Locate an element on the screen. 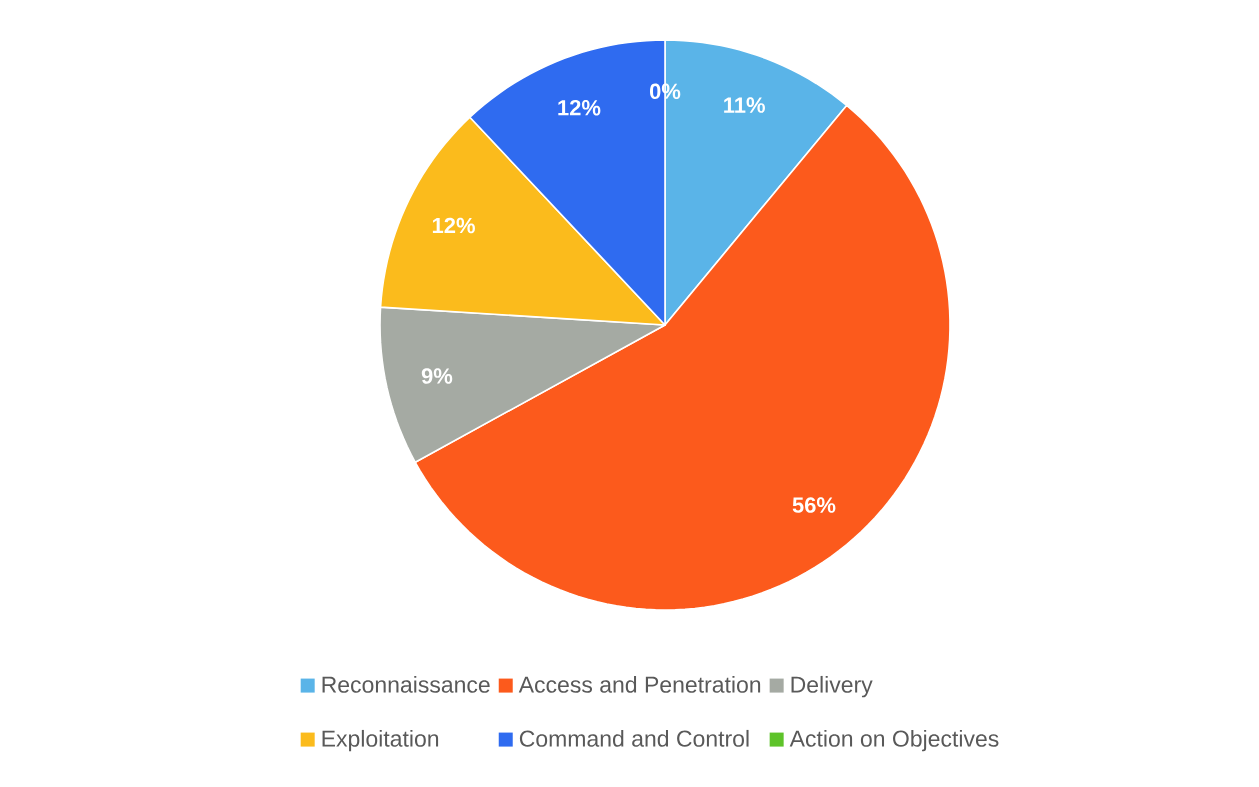 The width and height of the screenshot is (1259, 787). legend-label: Access and Penetration is located at coordinates (639, 684).